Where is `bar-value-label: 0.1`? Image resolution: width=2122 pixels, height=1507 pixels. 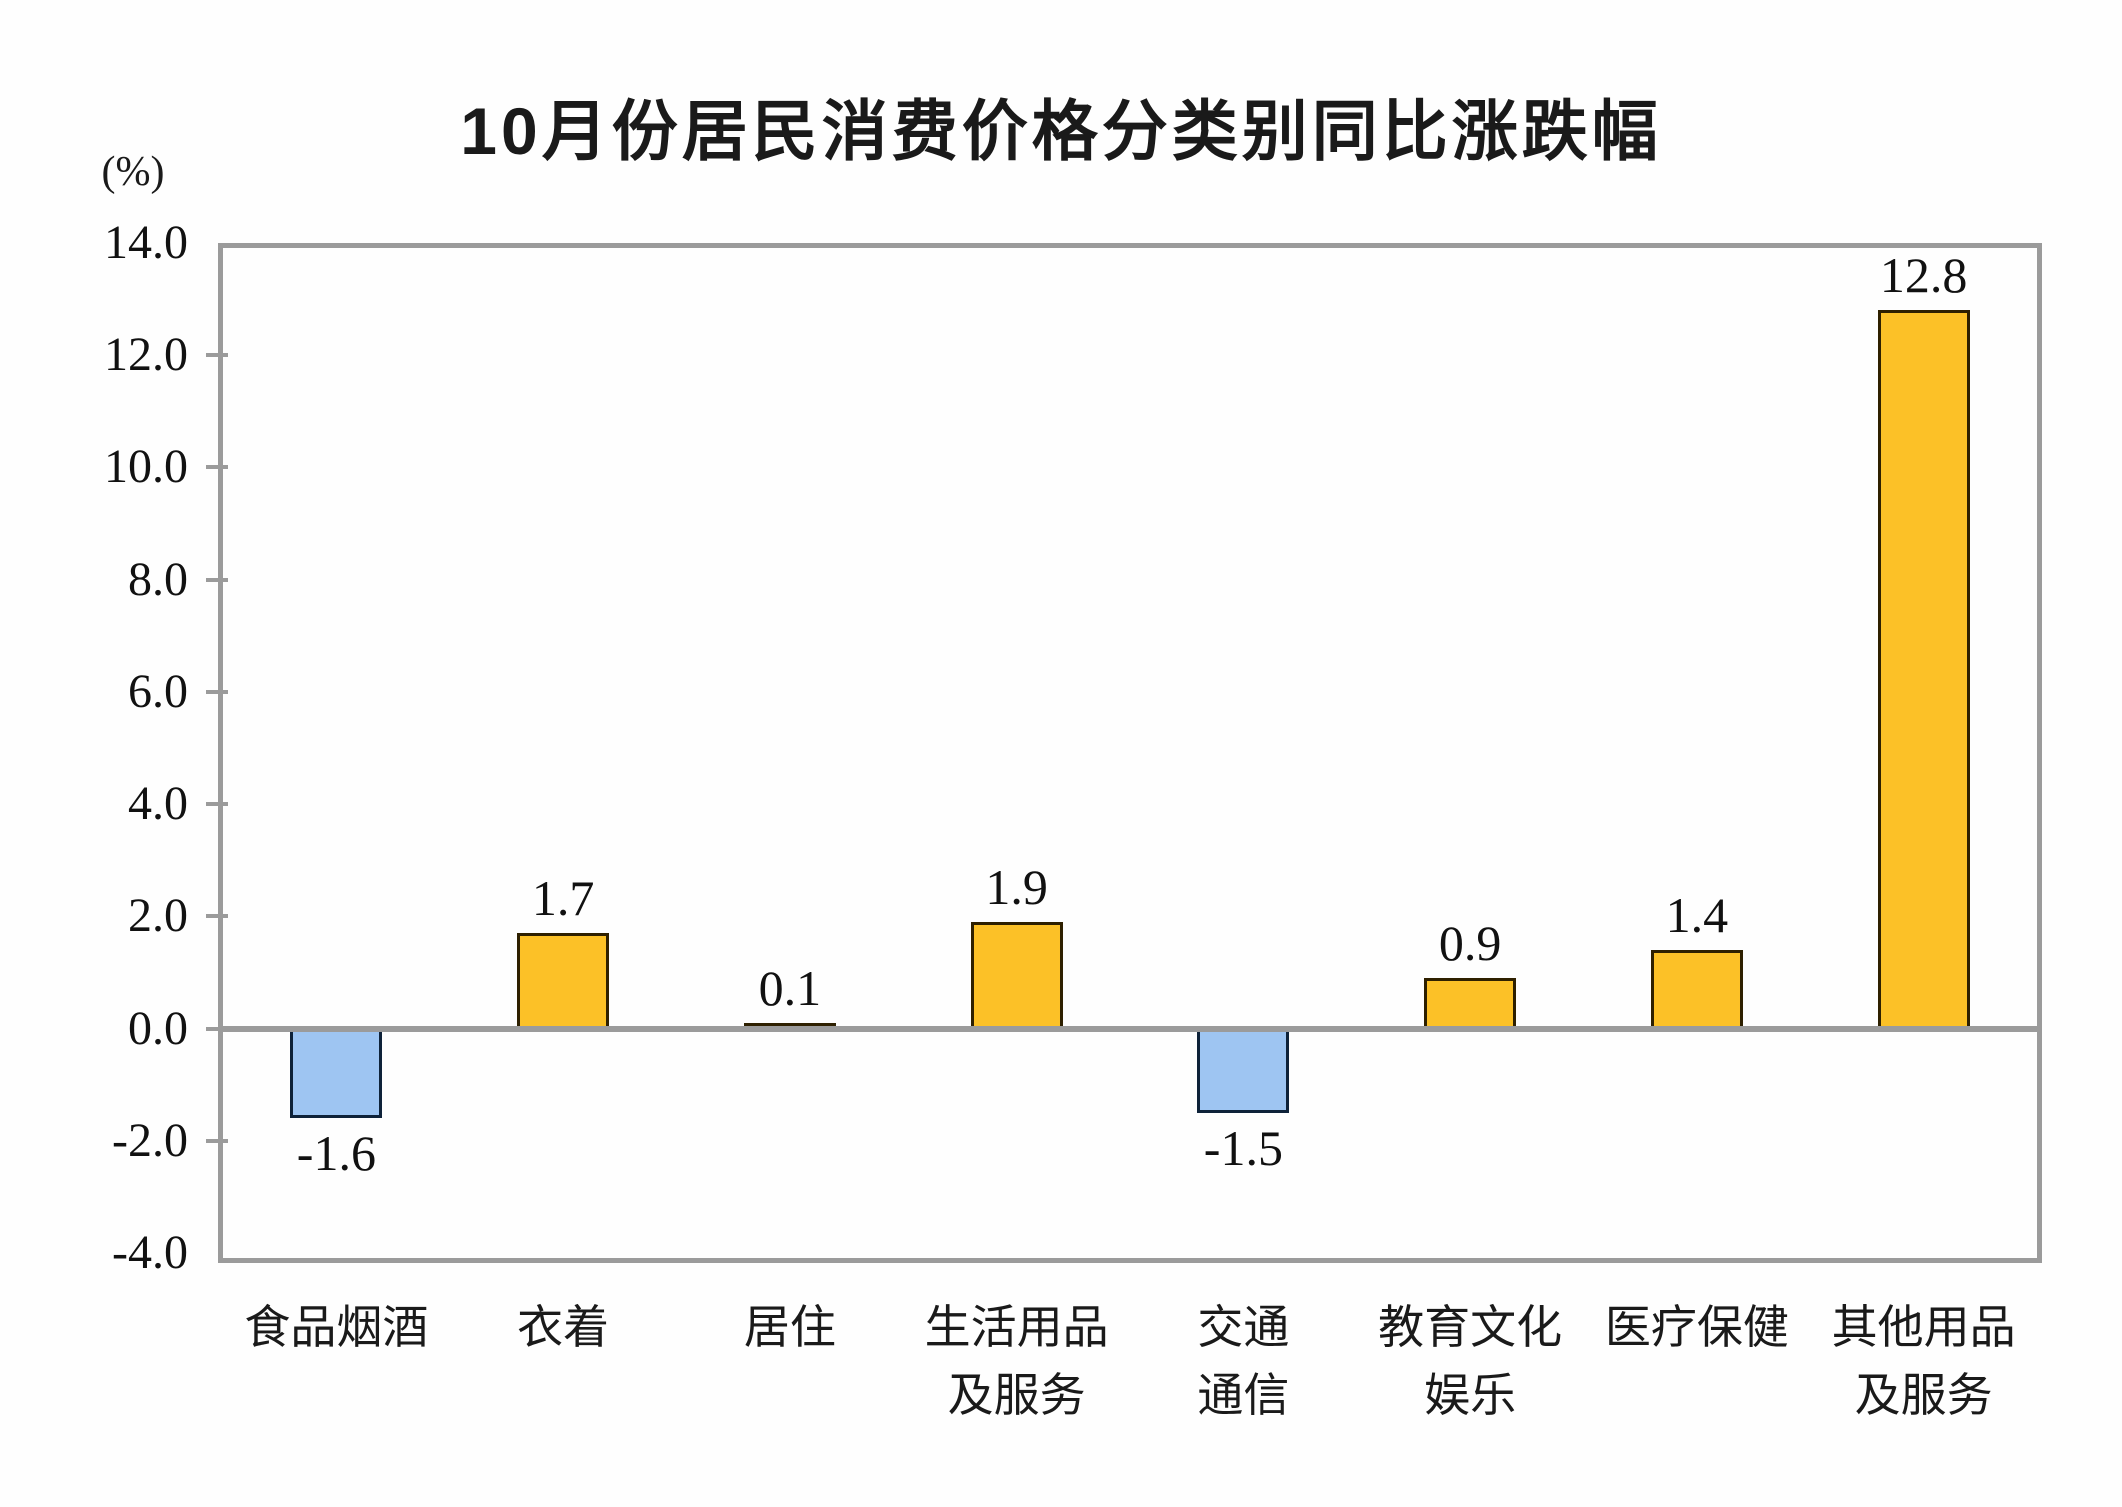
bar-value-label: 0.1 is located at coordinates (790, 987).